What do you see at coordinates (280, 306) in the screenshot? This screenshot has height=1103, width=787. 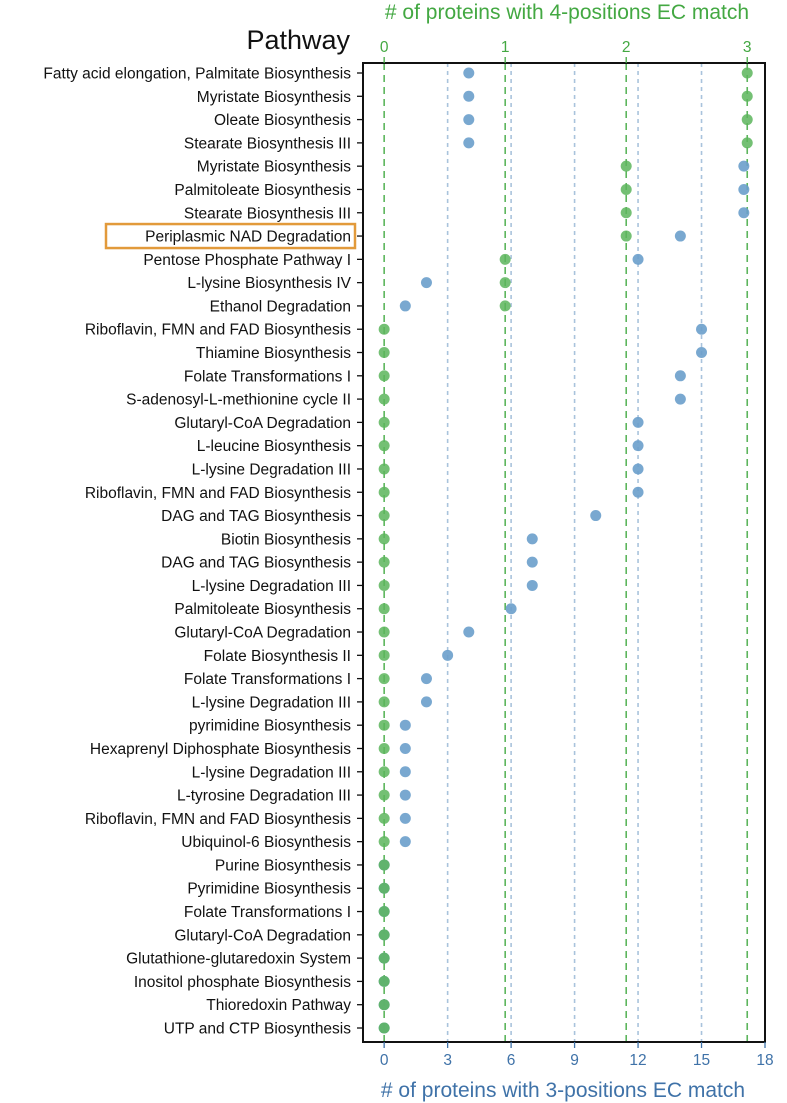 I see `y-tick-label: Ethanol Degradation` at bounding box center [280, 306].